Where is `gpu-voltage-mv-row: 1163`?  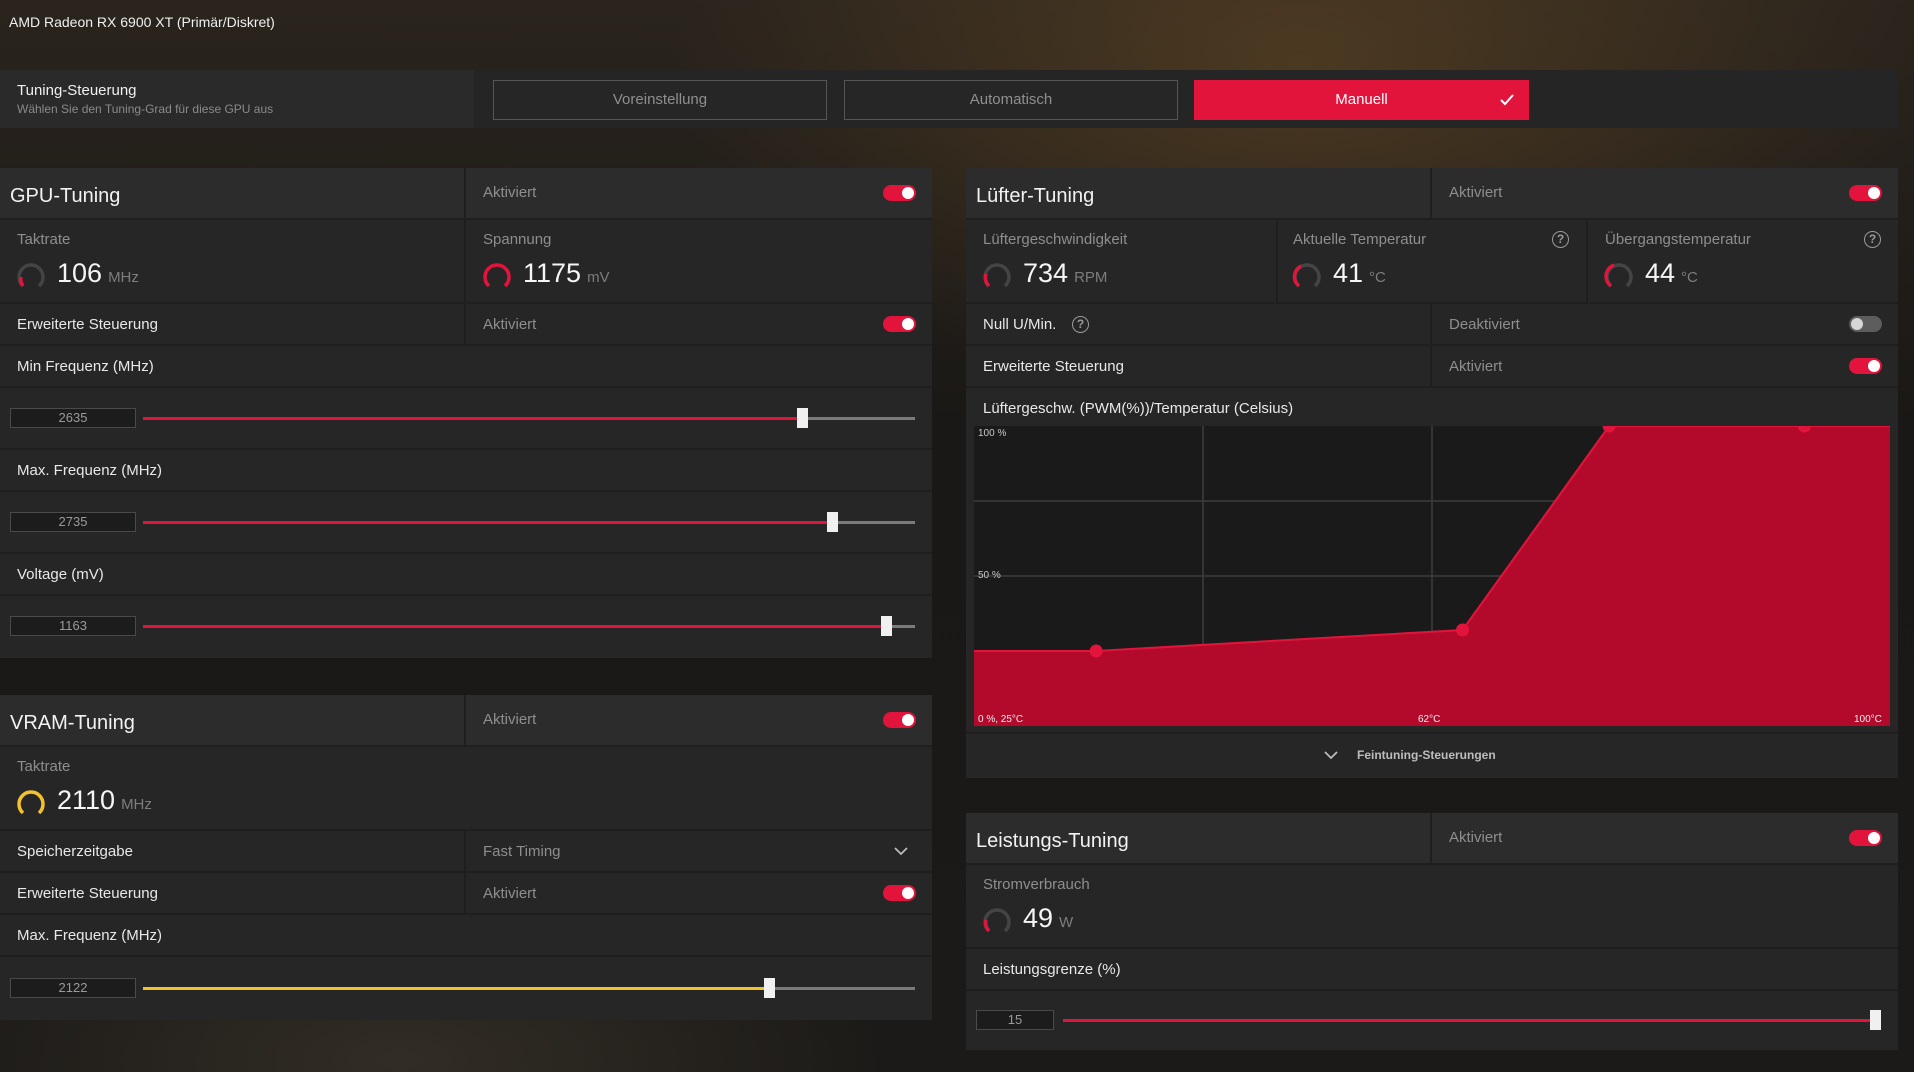 gpu-voltage-mv-row: 1163 is located at coordinates (466, 627).